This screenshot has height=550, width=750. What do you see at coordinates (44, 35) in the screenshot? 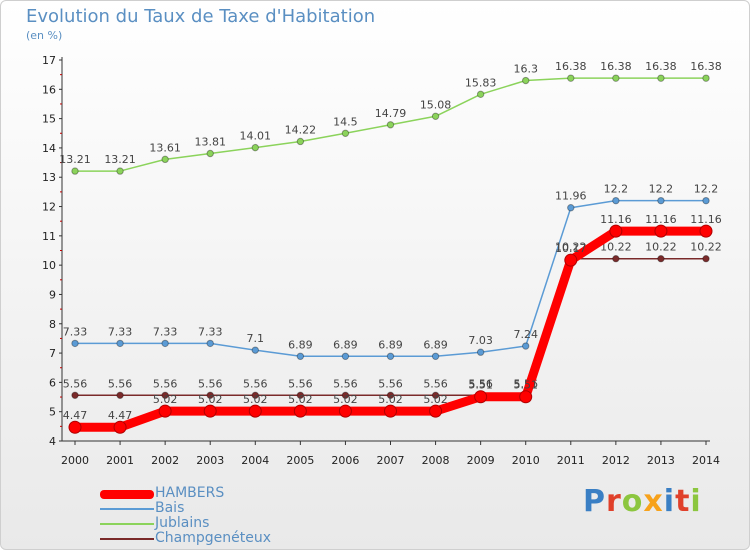
I see `chart-subtitle: (en %)` at bounding box center [44, 35].